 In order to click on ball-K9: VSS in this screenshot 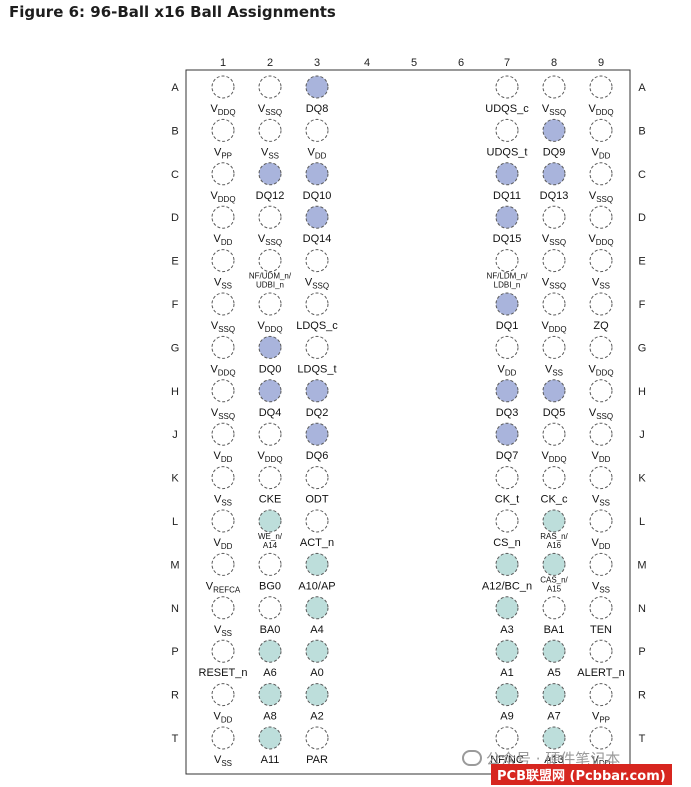, I will do `click(601, 487)`.